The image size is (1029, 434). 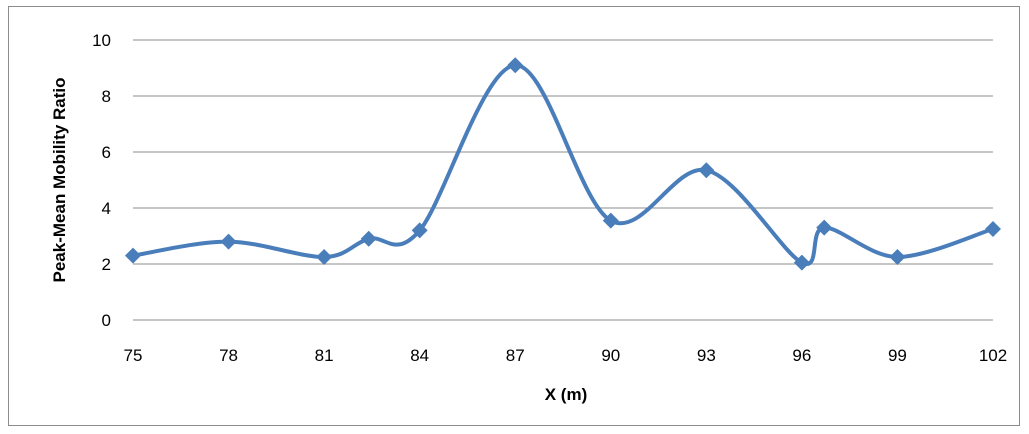 What do you see at coordinates (106, 96) in the screenshot?
I see `y-tick-label: 8` at bounding box center [106, 96].